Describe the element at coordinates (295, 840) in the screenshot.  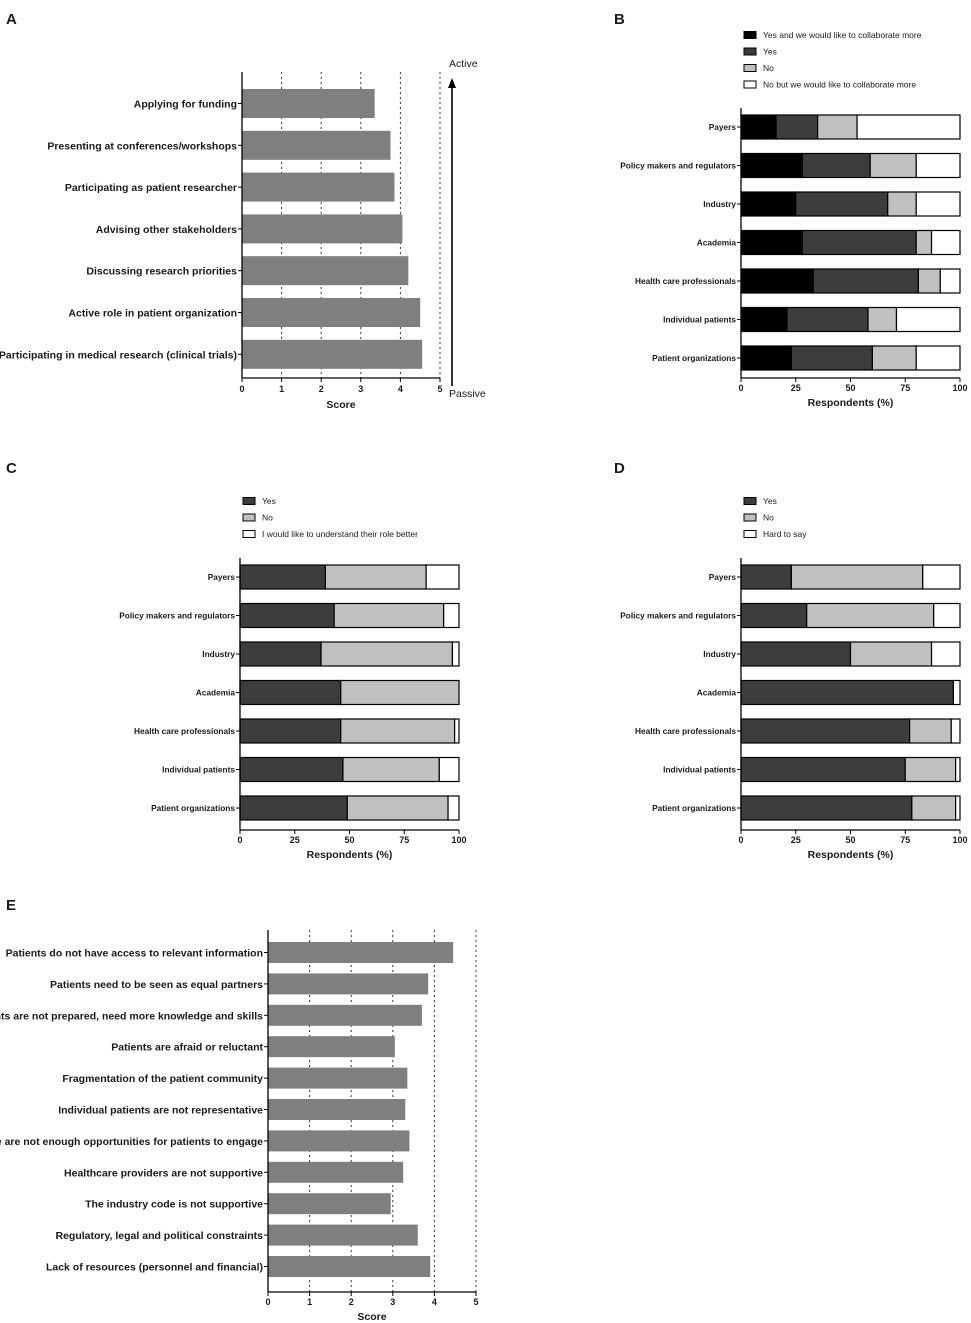
I see `x-tick-label: 25` at that location.